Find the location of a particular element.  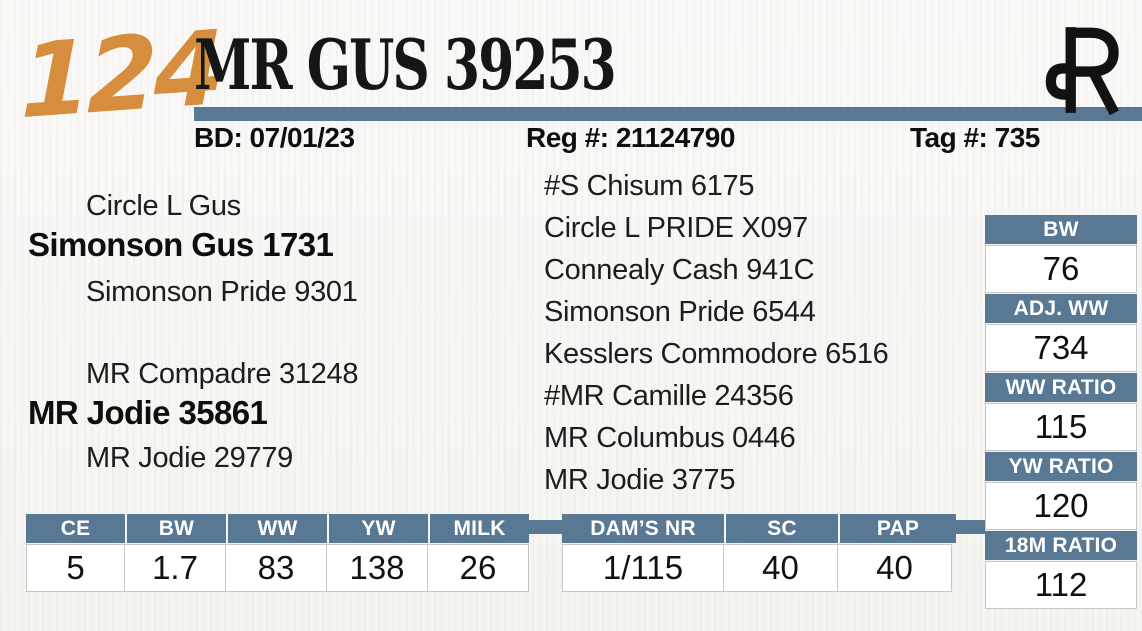

dam-value-sc: 40 is located at coordinates (781, 568).